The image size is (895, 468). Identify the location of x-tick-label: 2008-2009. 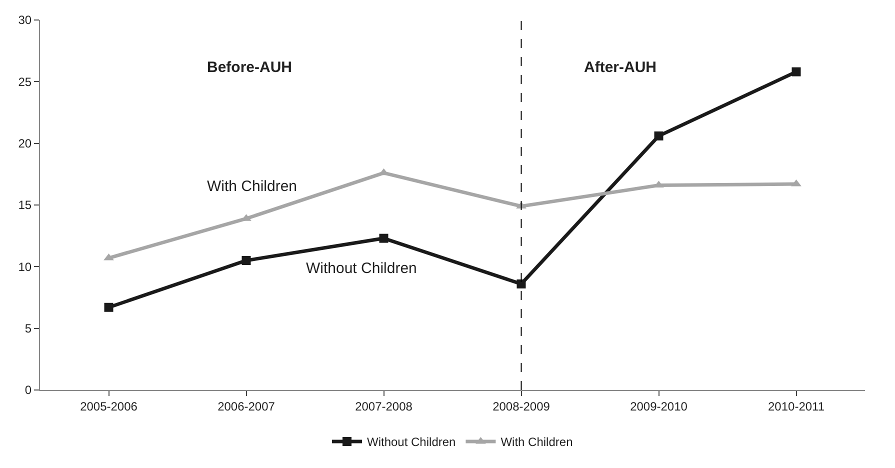
(521, 406).